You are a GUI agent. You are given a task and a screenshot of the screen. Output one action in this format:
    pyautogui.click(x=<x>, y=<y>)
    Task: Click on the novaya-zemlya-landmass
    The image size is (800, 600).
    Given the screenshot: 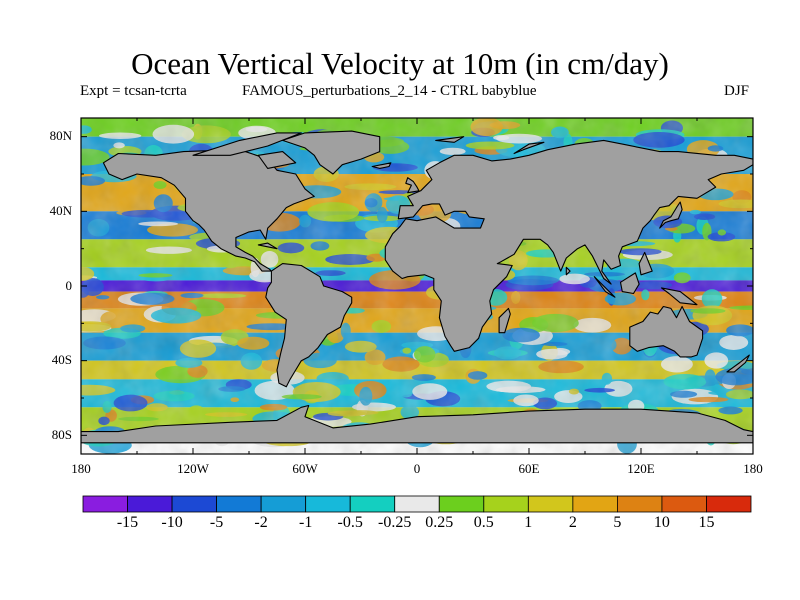 What is the action you would take?
    pyautogui.click(x=529, y=148)
    